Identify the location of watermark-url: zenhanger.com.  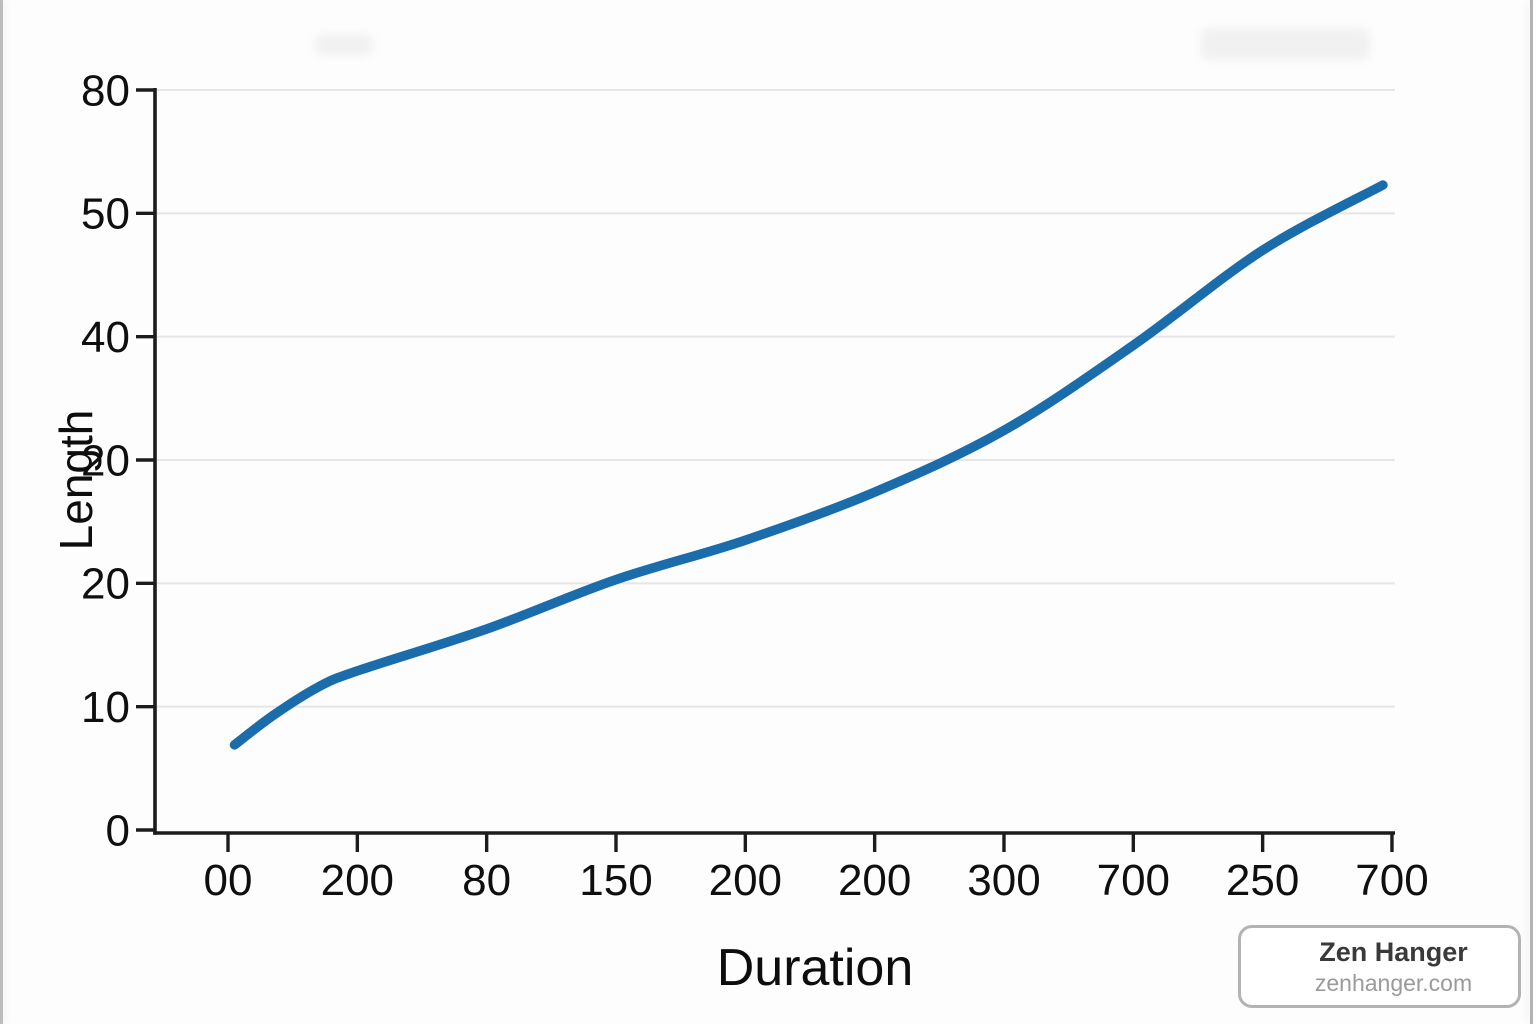
(1393, 982).